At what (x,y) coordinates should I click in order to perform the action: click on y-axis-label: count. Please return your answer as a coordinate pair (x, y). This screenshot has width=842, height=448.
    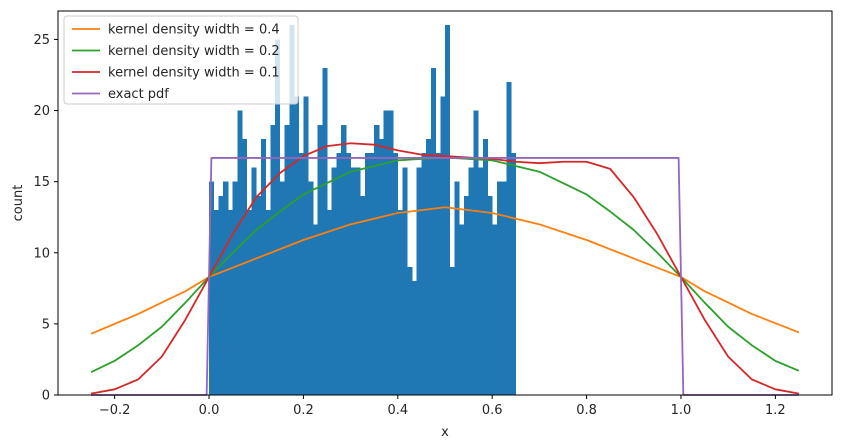
    Looking at the image, I should click on (18, 203).